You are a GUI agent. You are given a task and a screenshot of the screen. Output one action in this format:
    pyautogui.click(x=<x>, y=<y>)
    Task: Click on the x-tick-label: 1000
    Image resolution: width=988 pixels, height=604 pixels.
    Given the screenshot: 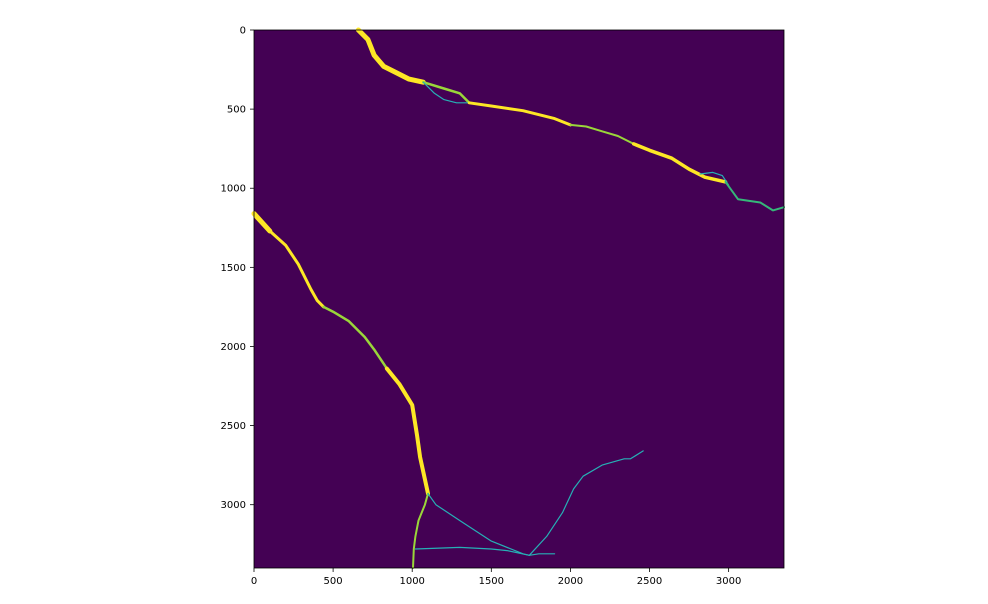 What is the action you would take?
    pyautogui.click(x=411, y=581)
    